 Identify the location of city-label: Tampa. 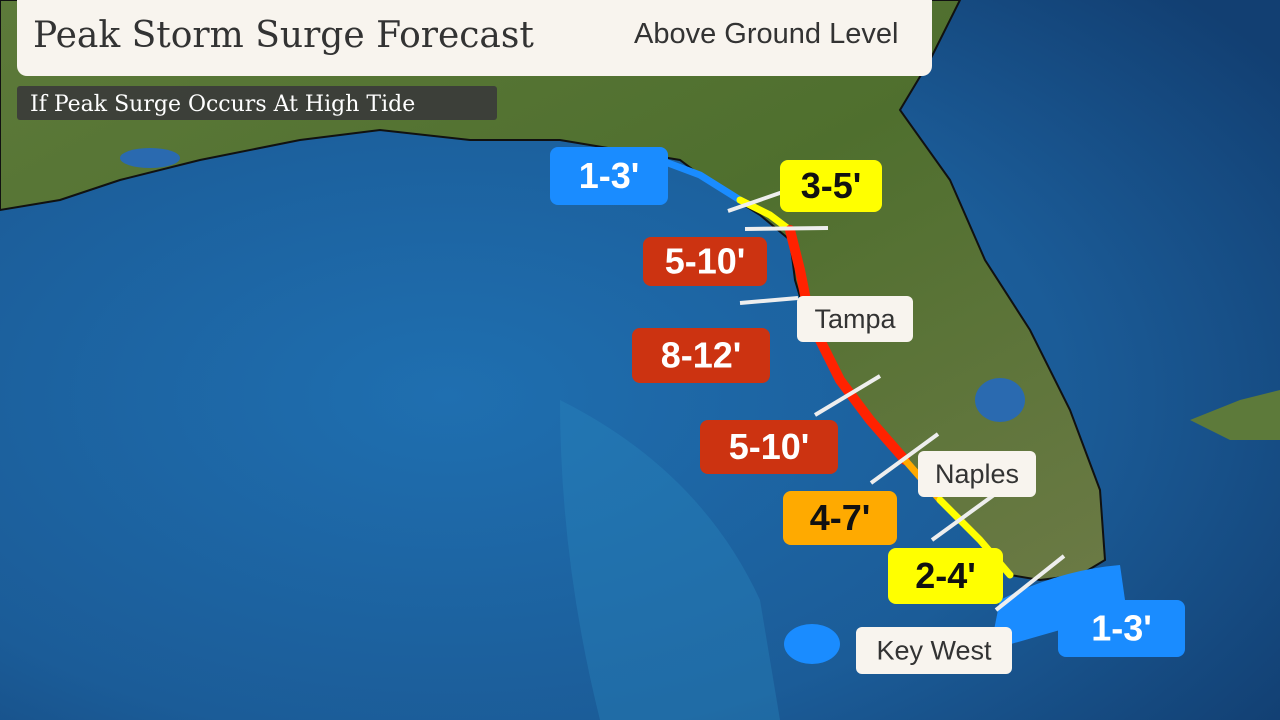
(855, 319).